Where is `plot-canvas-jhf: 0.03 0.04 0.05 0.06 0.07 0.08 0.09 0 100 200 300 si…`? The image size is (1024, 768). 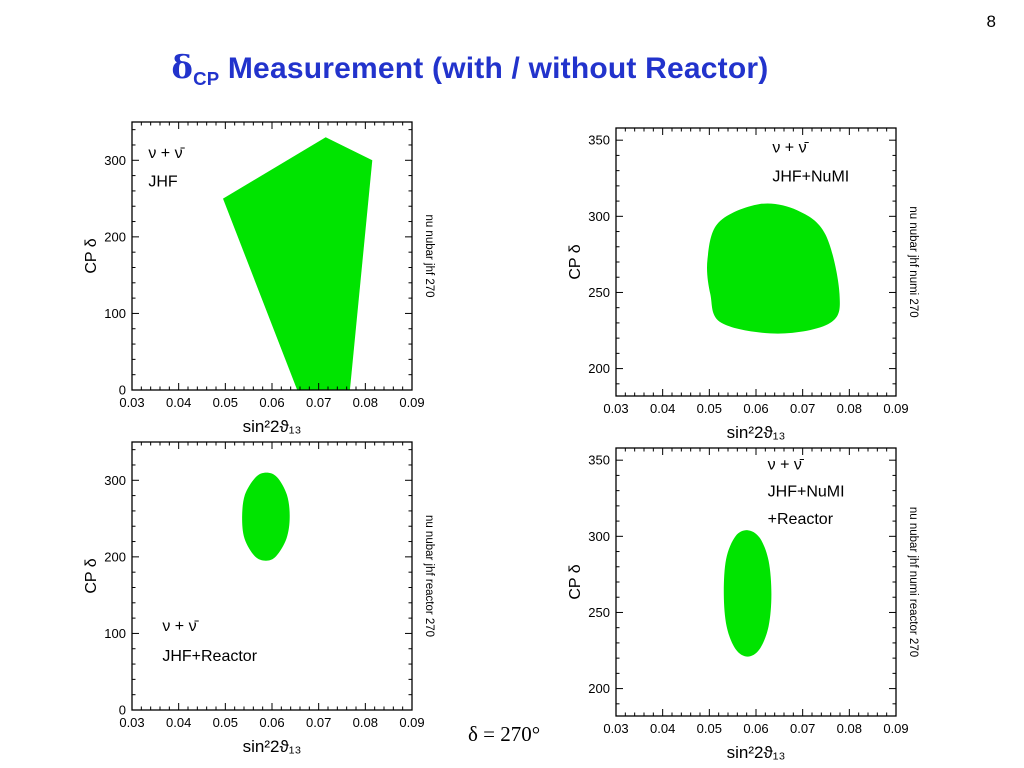 plot-canvas-jhf: 0.03 0.04 0.05 0.06 0.07 0.08 0.09 0 100 200 300 si… is located at coordinates (259, 278).